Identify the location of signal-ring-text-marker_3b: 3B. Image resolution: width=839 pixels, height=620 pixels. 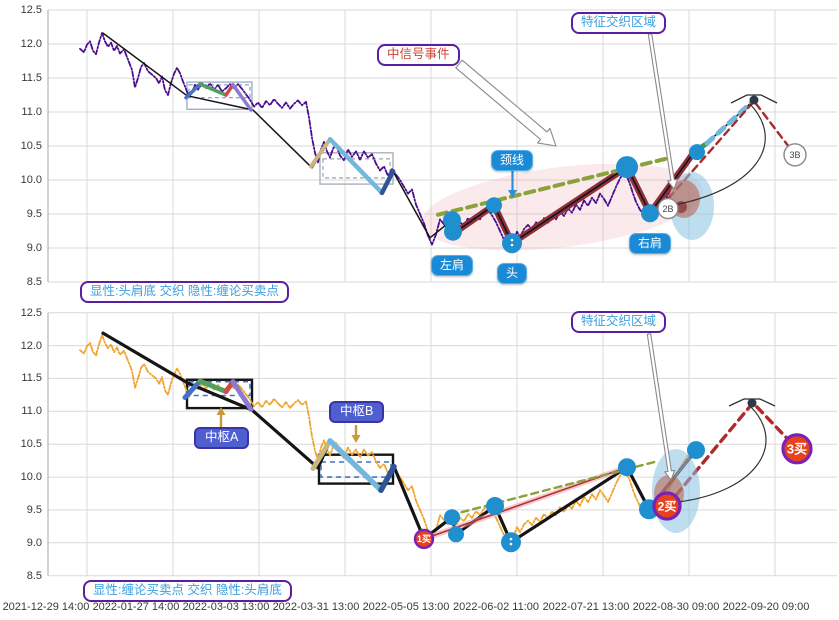
(794, 155).